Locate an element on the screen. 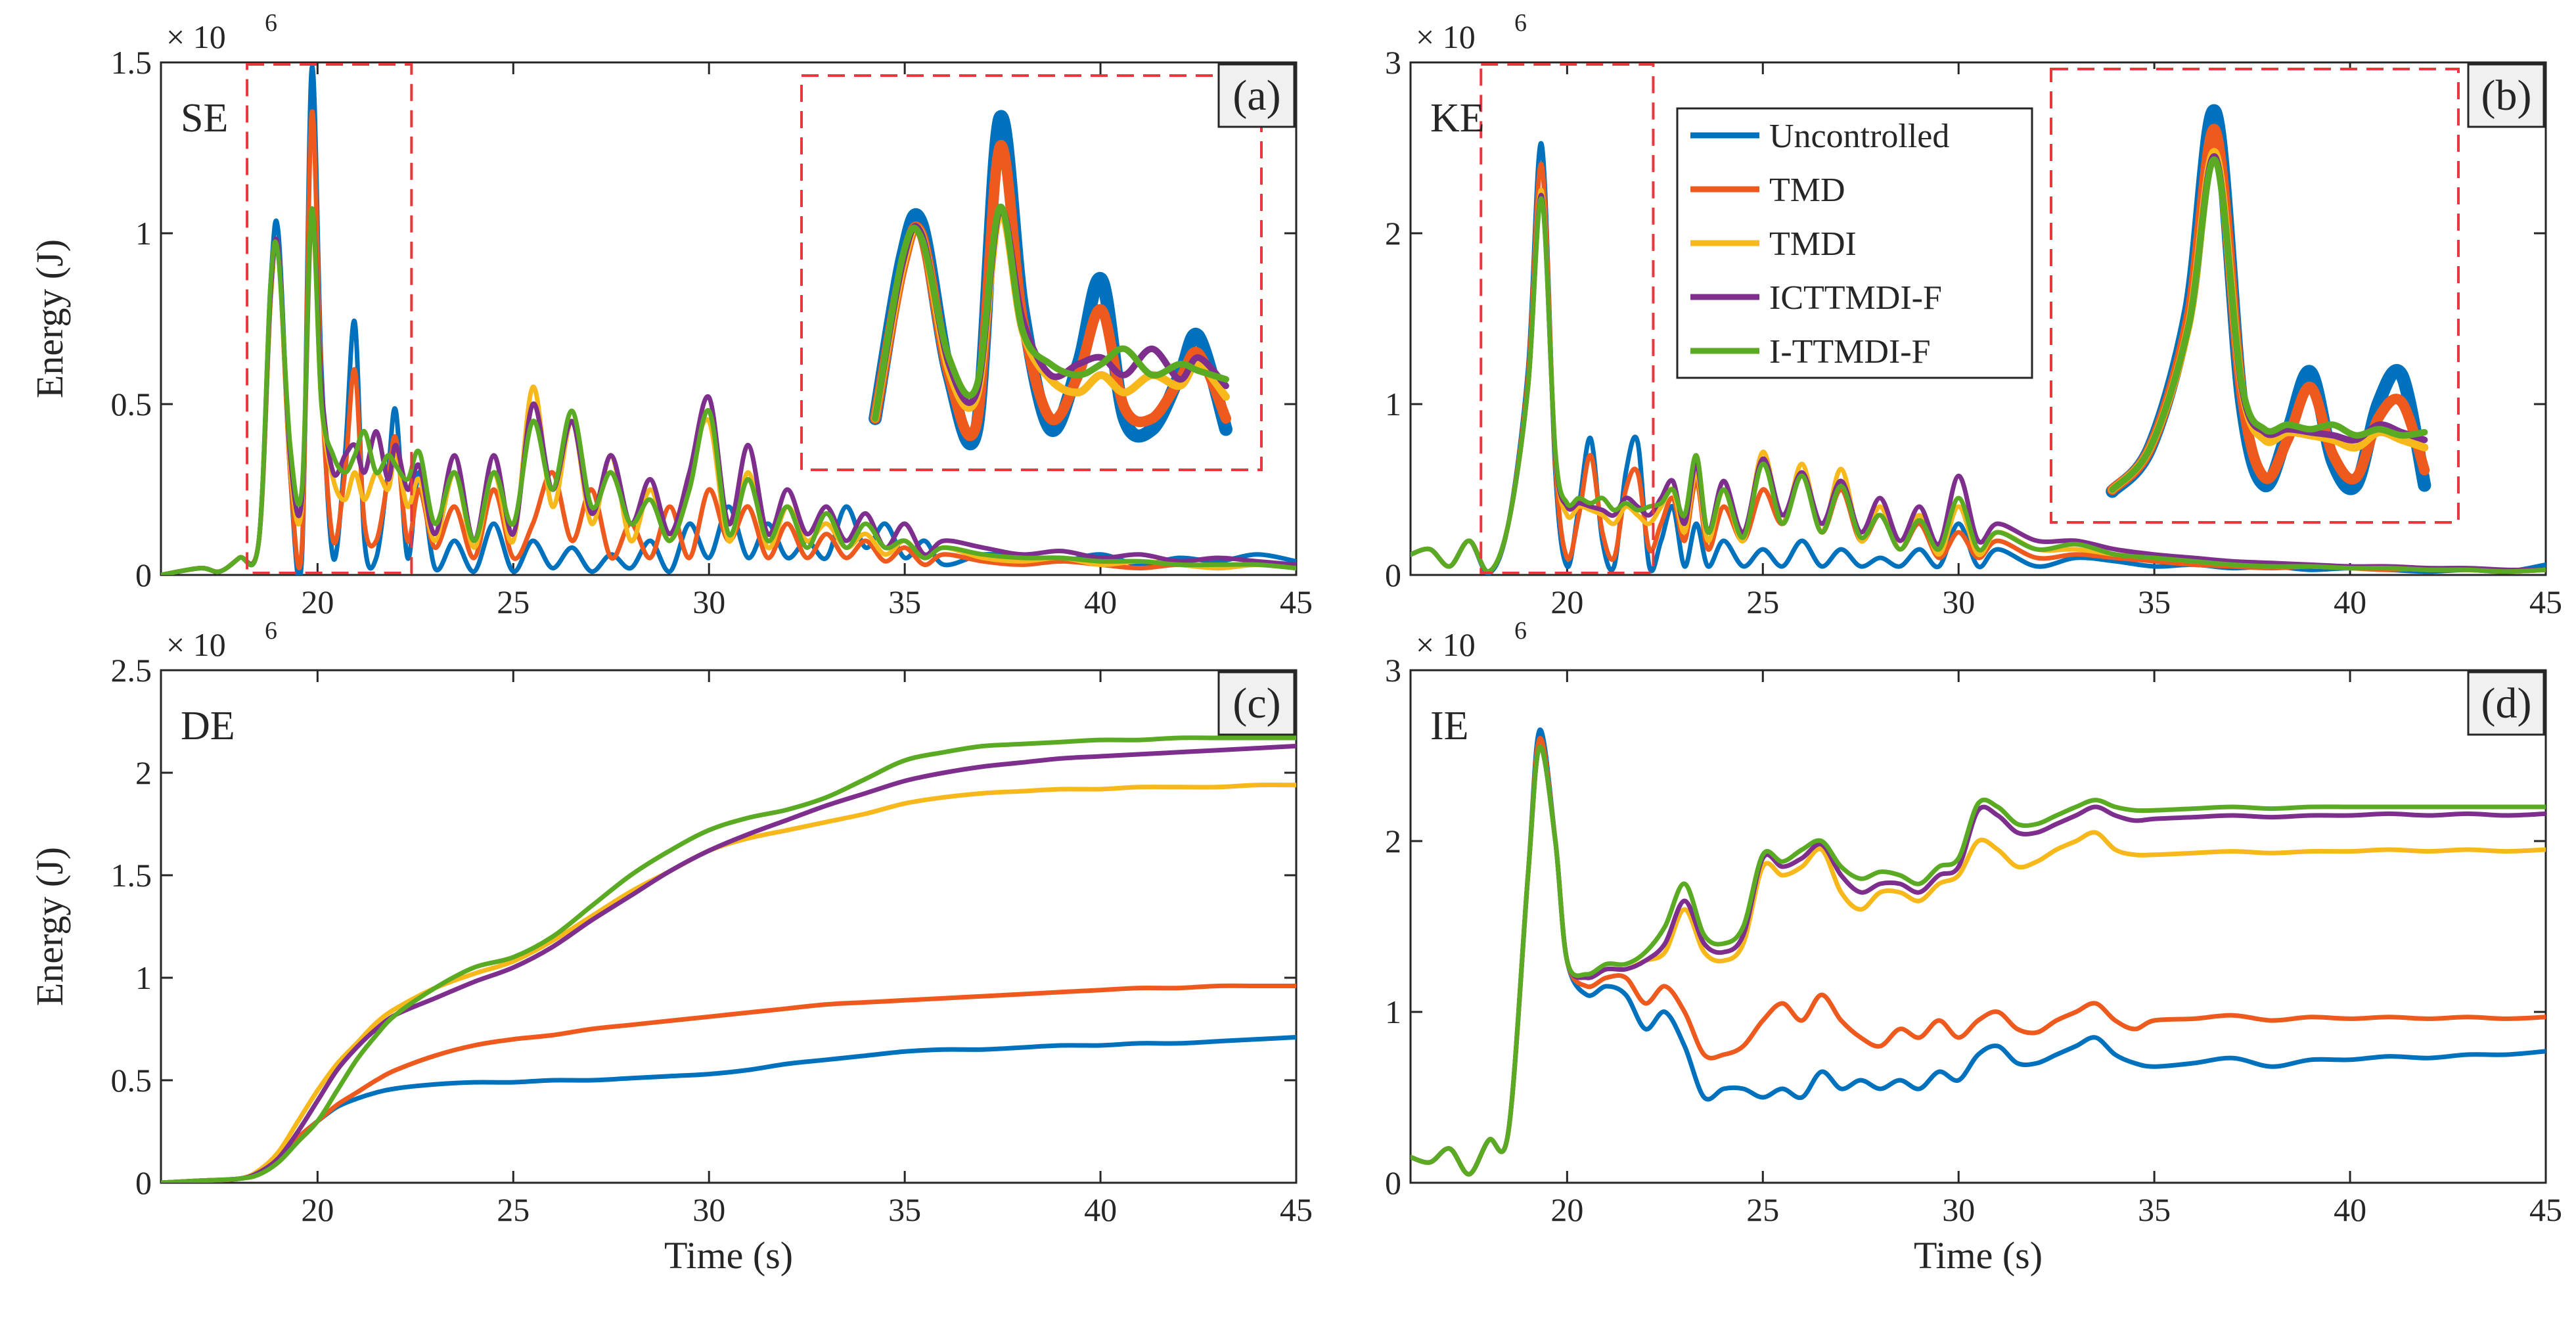 This screenshot has width=2576, height=1326. series-line-icttmdi-f is located at coordinates (728, 963).